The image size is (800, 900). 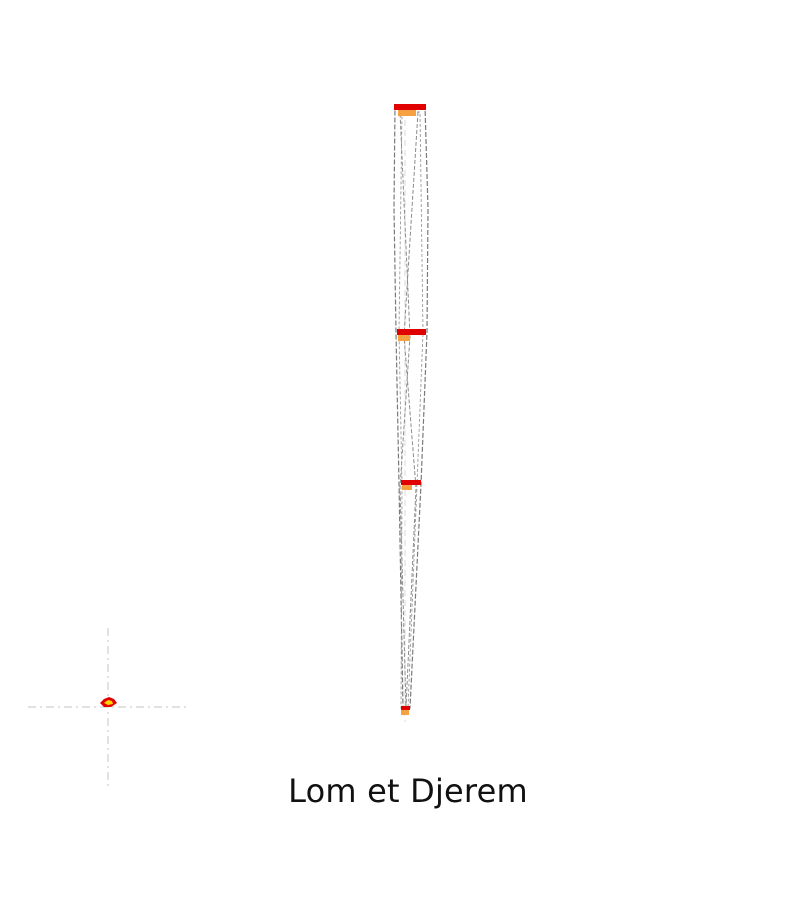 I want to click on region-outline-inner, so click(x=409, y=410).